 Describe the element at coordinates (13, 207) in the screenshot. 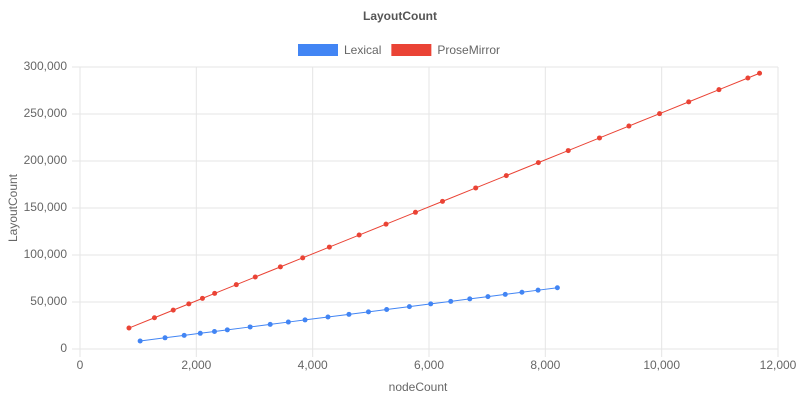

I see `y-axis-label: LayoutCount` at that location.